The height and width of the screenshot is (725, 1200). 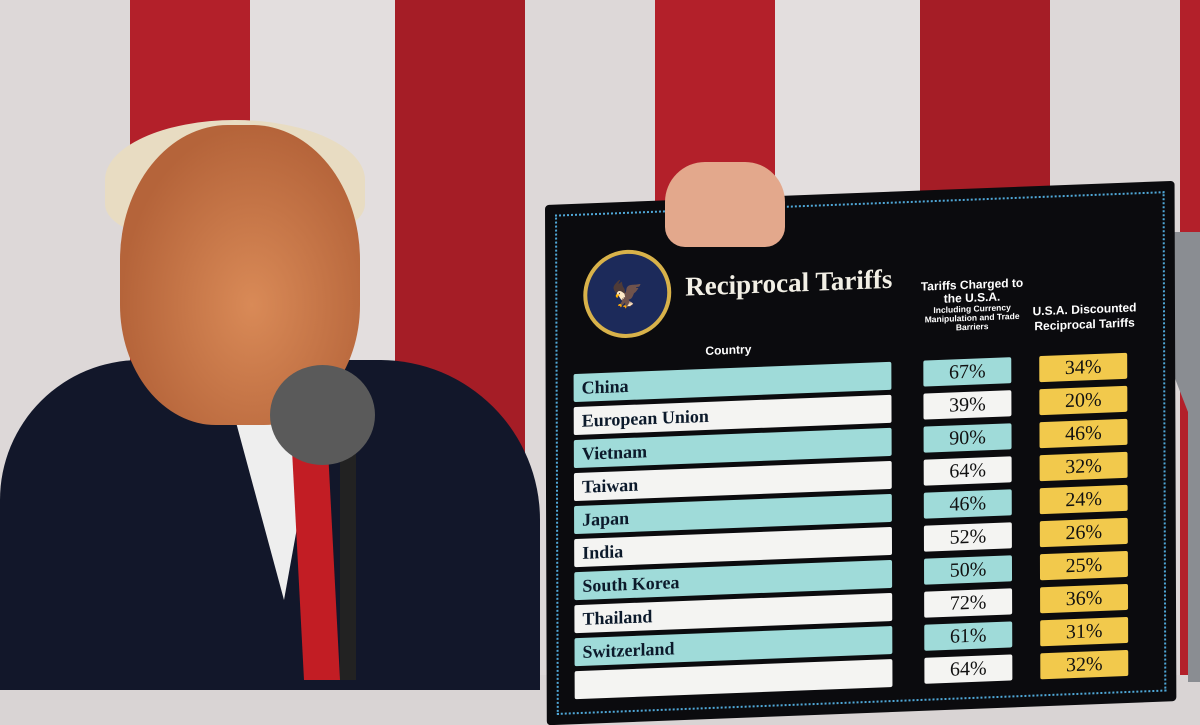 What do you see at coordinates (972, 290) in the screenshot?
I see `header-charged-label: Tariffs Charged to the U.S.A.` at bounding box center [972, 290].